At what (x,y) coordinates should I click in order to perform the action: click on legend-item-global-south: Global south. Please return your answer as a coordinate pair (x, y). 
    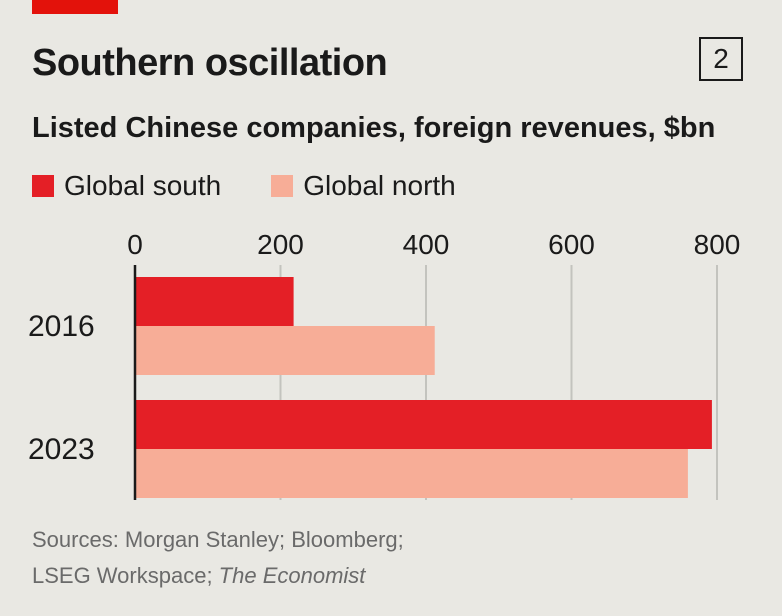
    Looking at the image, I should click on (126, 186).